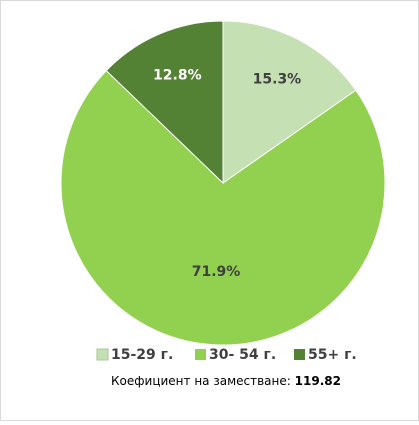 This screenshot has height=425, width=419. I want to click on annotation: Коефициент на заместване: 119.82, so click(226, 381).